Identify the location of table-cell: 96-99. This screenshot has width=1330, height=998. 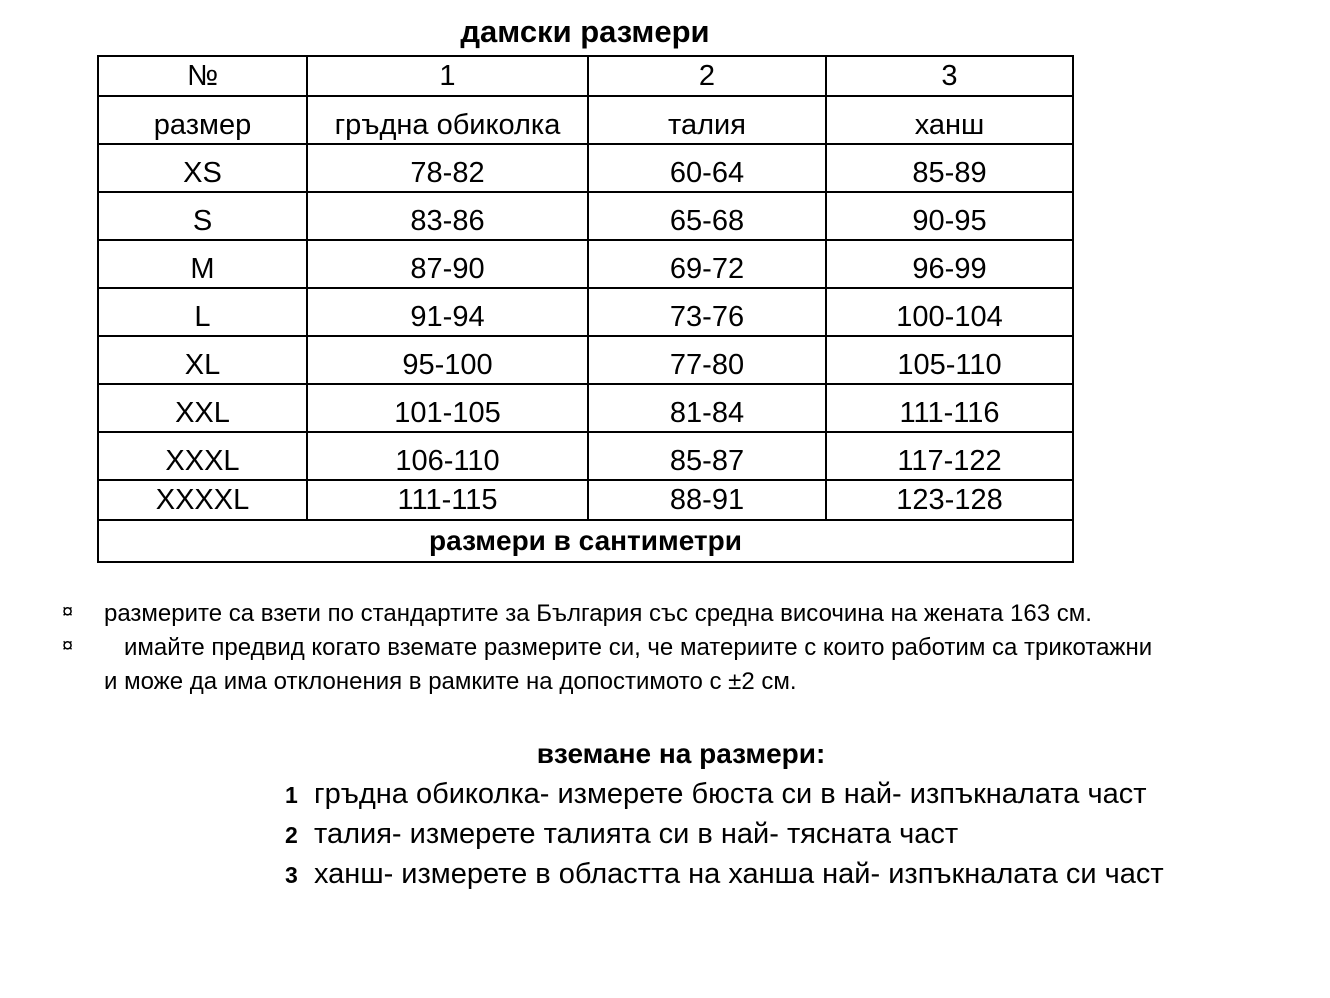
(949, 264).